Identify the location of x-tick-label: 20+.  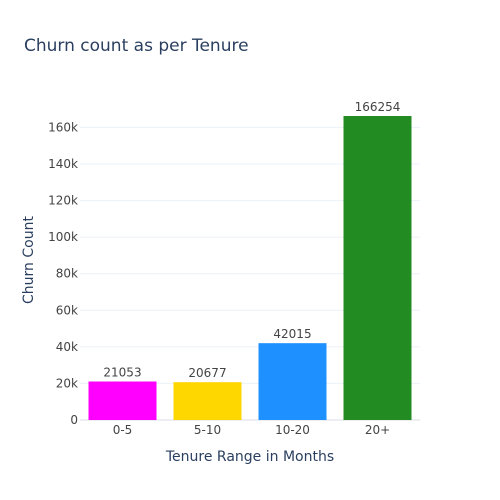
(377, 430).